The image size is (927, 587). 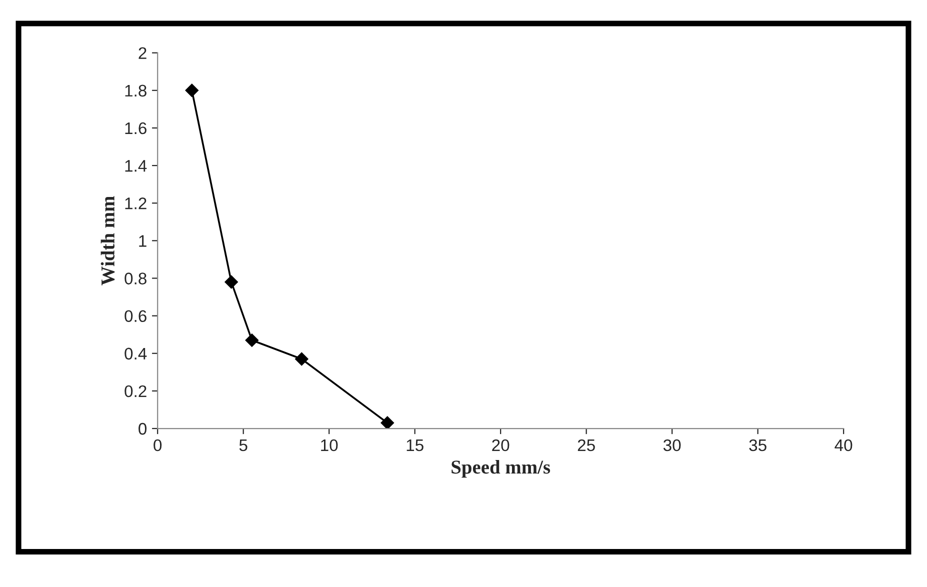 I want to click on y-tick-label: 1.8, so click(x=135, y=90).